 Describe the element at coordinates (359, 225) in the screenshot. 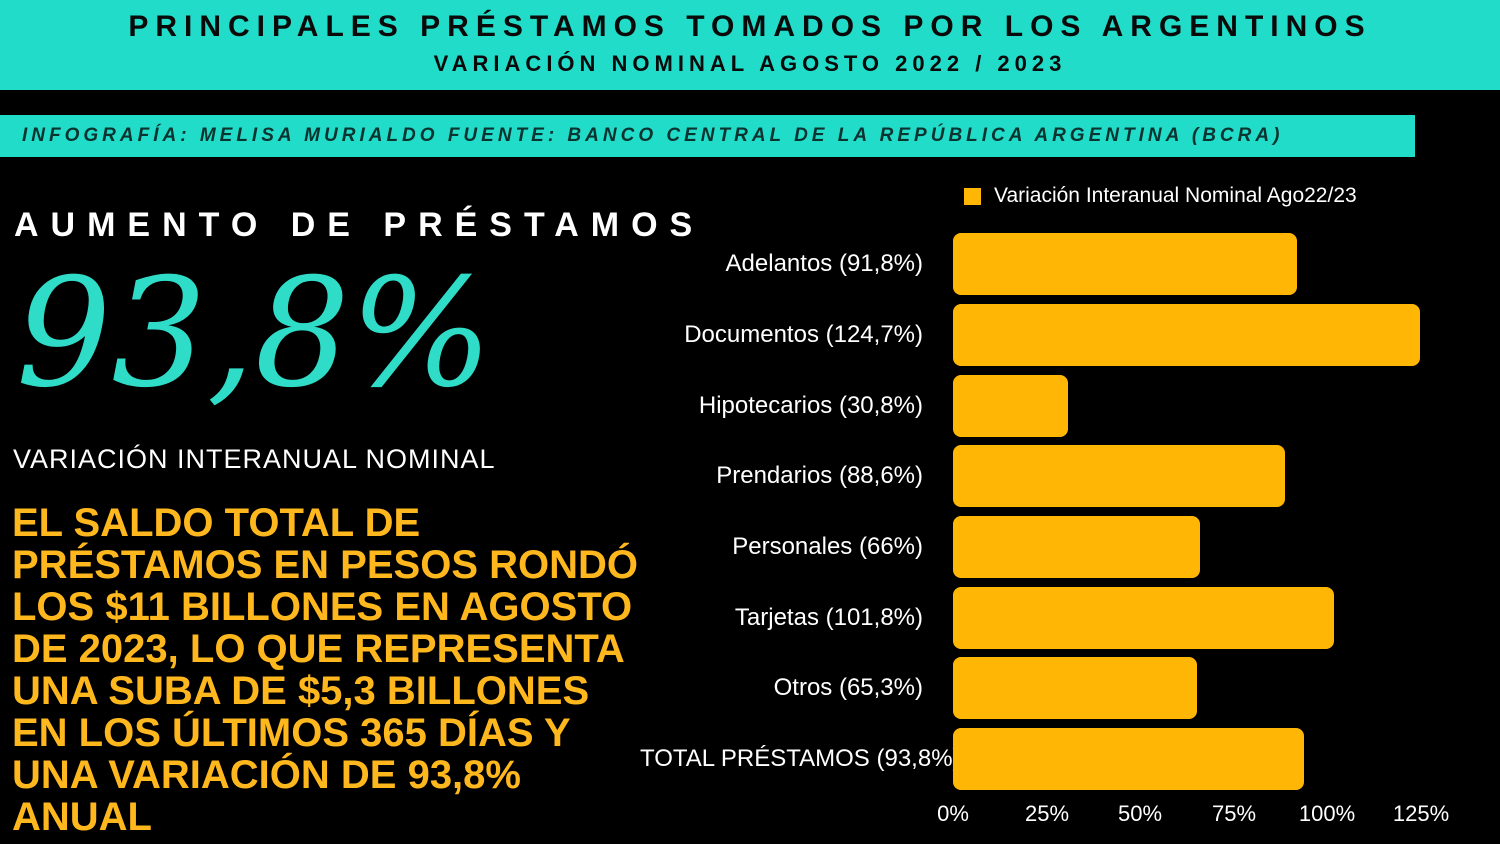

I see `section-heading: AUMENTO DE PRÉSTAMOS` at that location.